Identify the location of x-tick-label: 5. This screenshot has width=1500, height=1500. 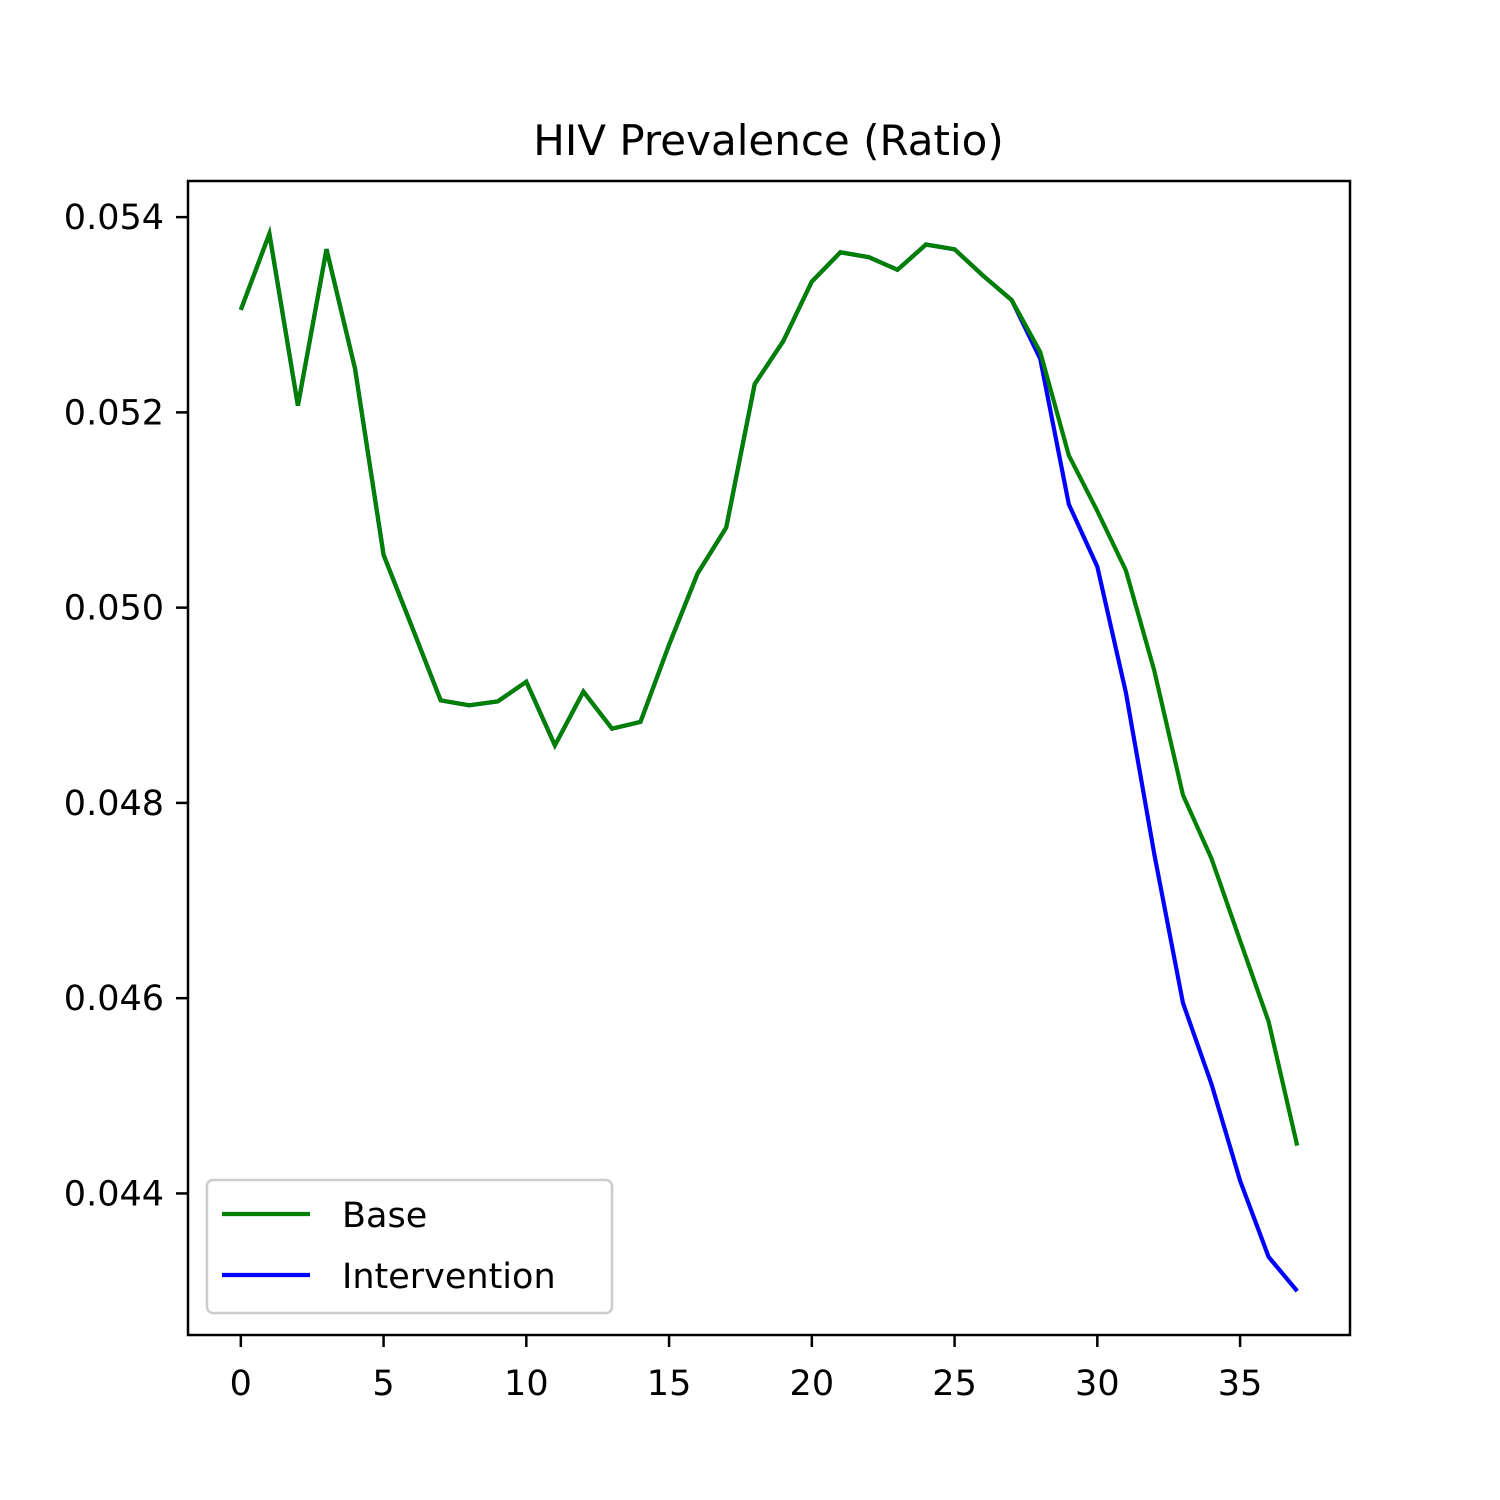
(383, 1384).